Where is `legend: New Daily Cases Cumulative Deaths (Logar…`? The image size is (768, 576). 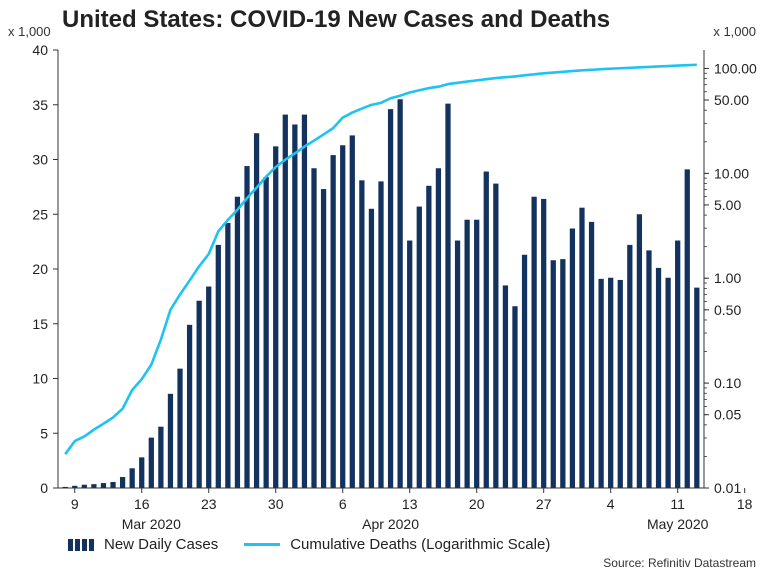 legend: New Daily Cases Cumulative Deaths (Logar… is located at coordinates (322, 544).